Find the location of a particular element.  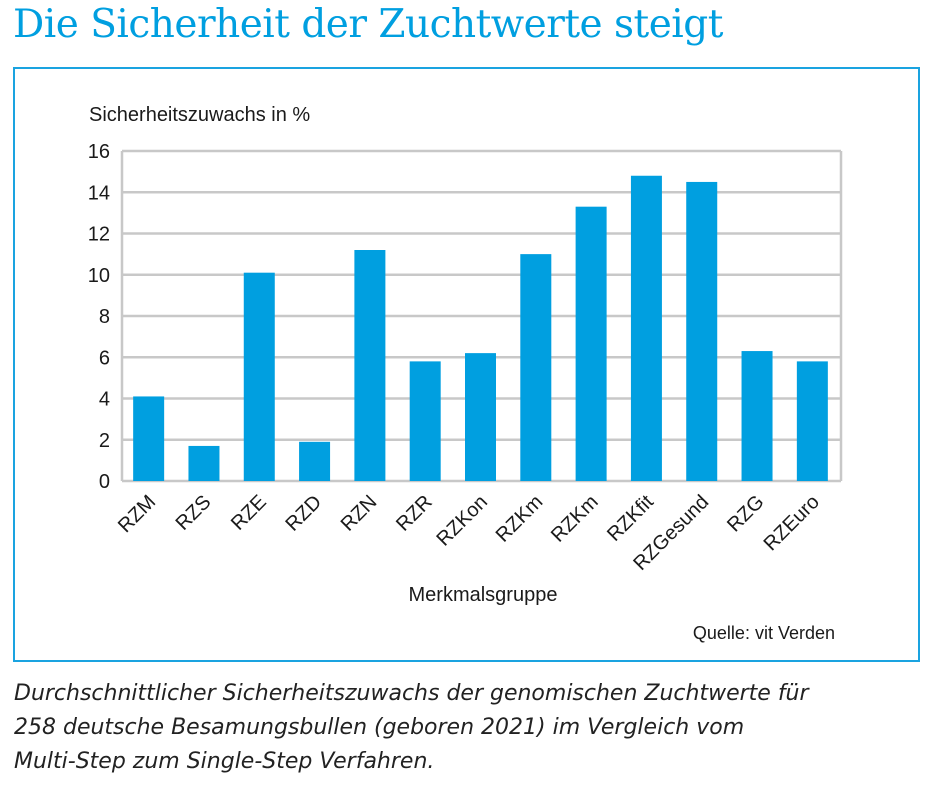

x-axis-label: Merkmalsgruppe is located at coordinates (483, 595).